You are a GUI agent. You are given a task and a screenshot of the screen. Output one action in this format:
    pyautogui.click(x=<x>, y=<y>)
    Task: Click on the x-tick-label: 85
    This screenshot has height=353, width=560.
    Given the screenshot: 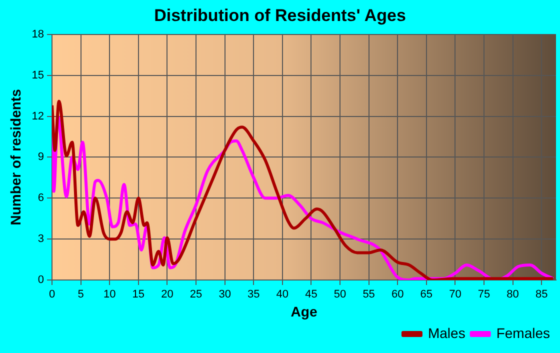 What is the action you would take?
    pyautogui.click(x=541, y=294)
    